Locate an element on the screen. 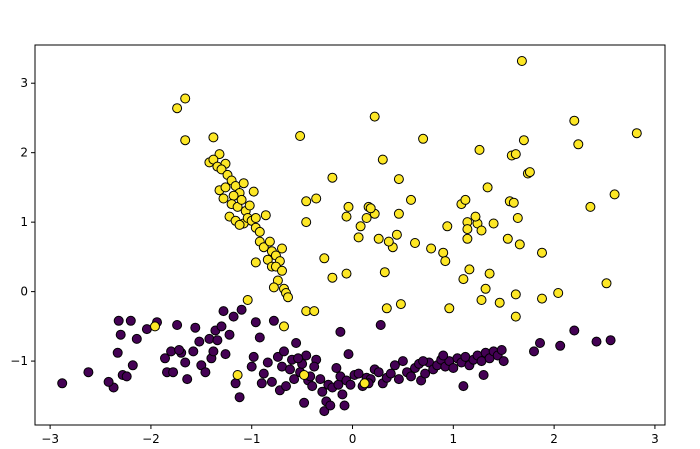 This screenshot has height=449, width=700. y-tick-label: 2 is located at coordinates (24, 153).